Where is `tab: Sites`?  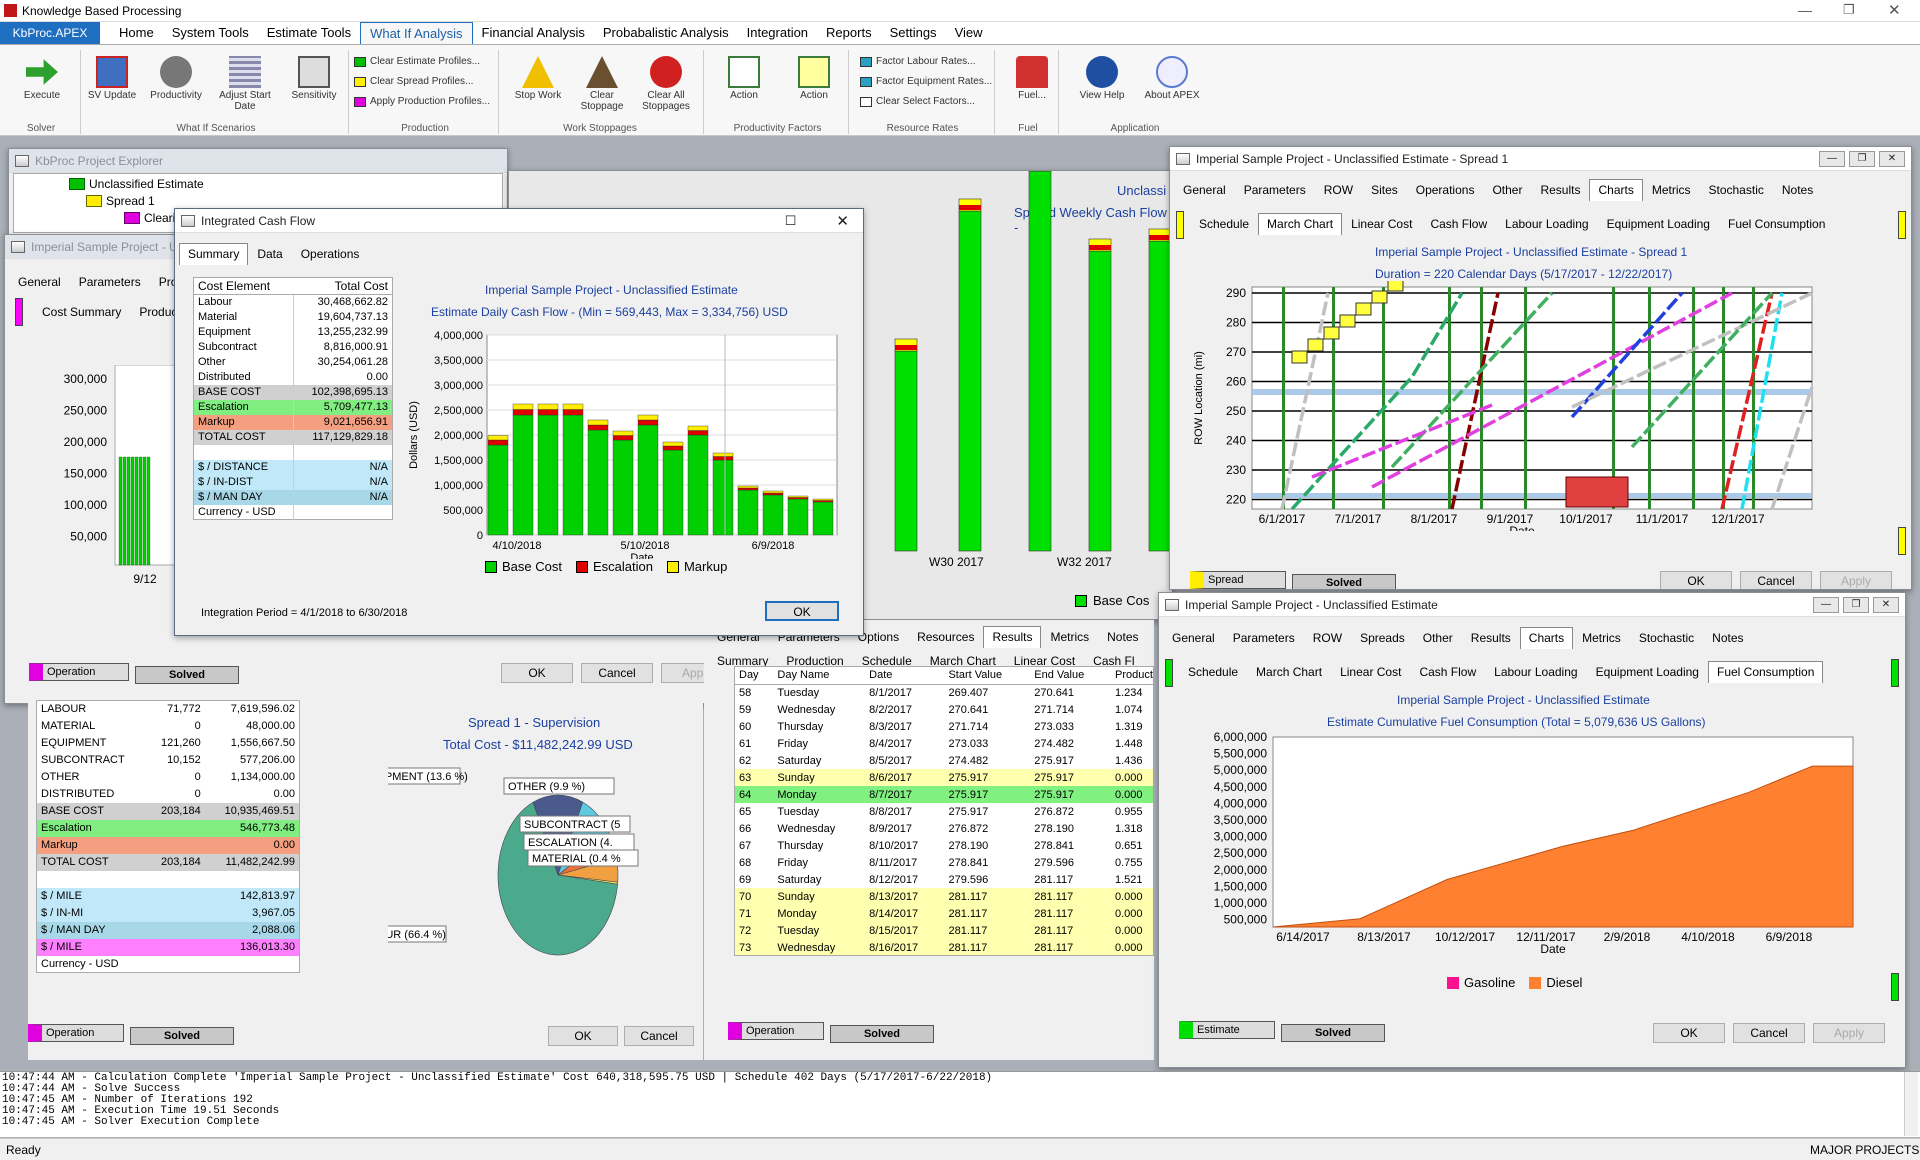
tab: Sites is located at coordinates (1384, 190).